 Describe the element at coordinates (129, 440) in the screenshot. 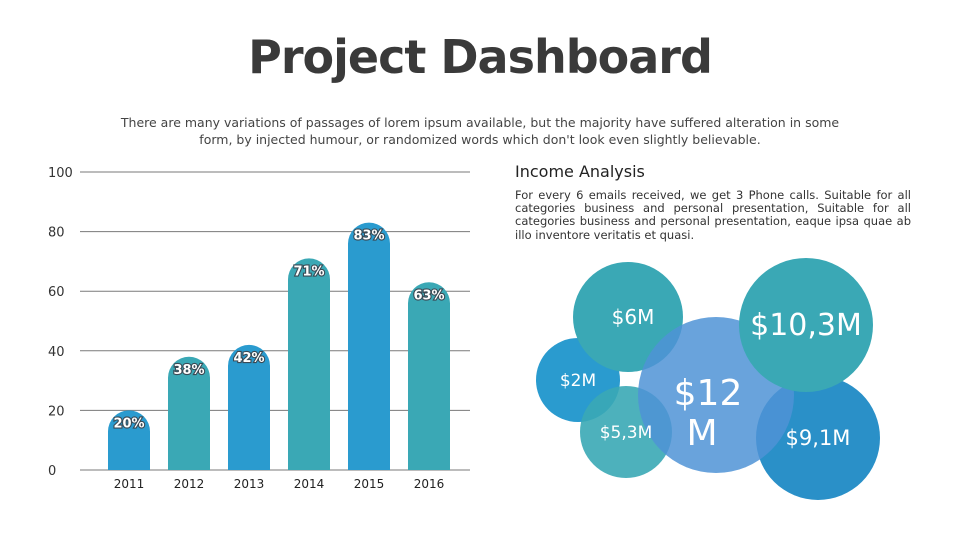

I see `bar-2011` at that location.